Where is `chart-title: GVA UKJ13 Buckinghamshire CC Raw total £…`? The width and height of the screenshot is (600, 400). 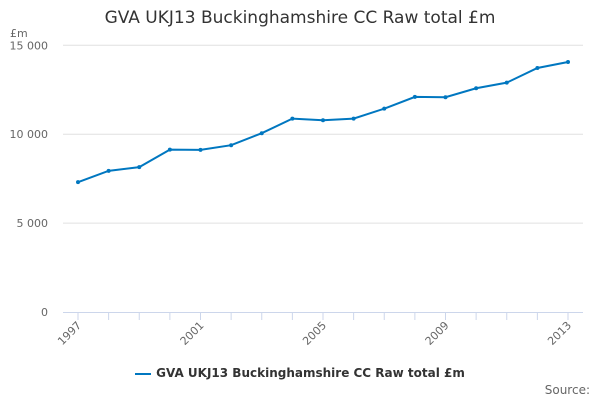
chart-title: GVA UKJ13 Buckinghamshire CC Raw total £… is located at coordinates (300, 18).